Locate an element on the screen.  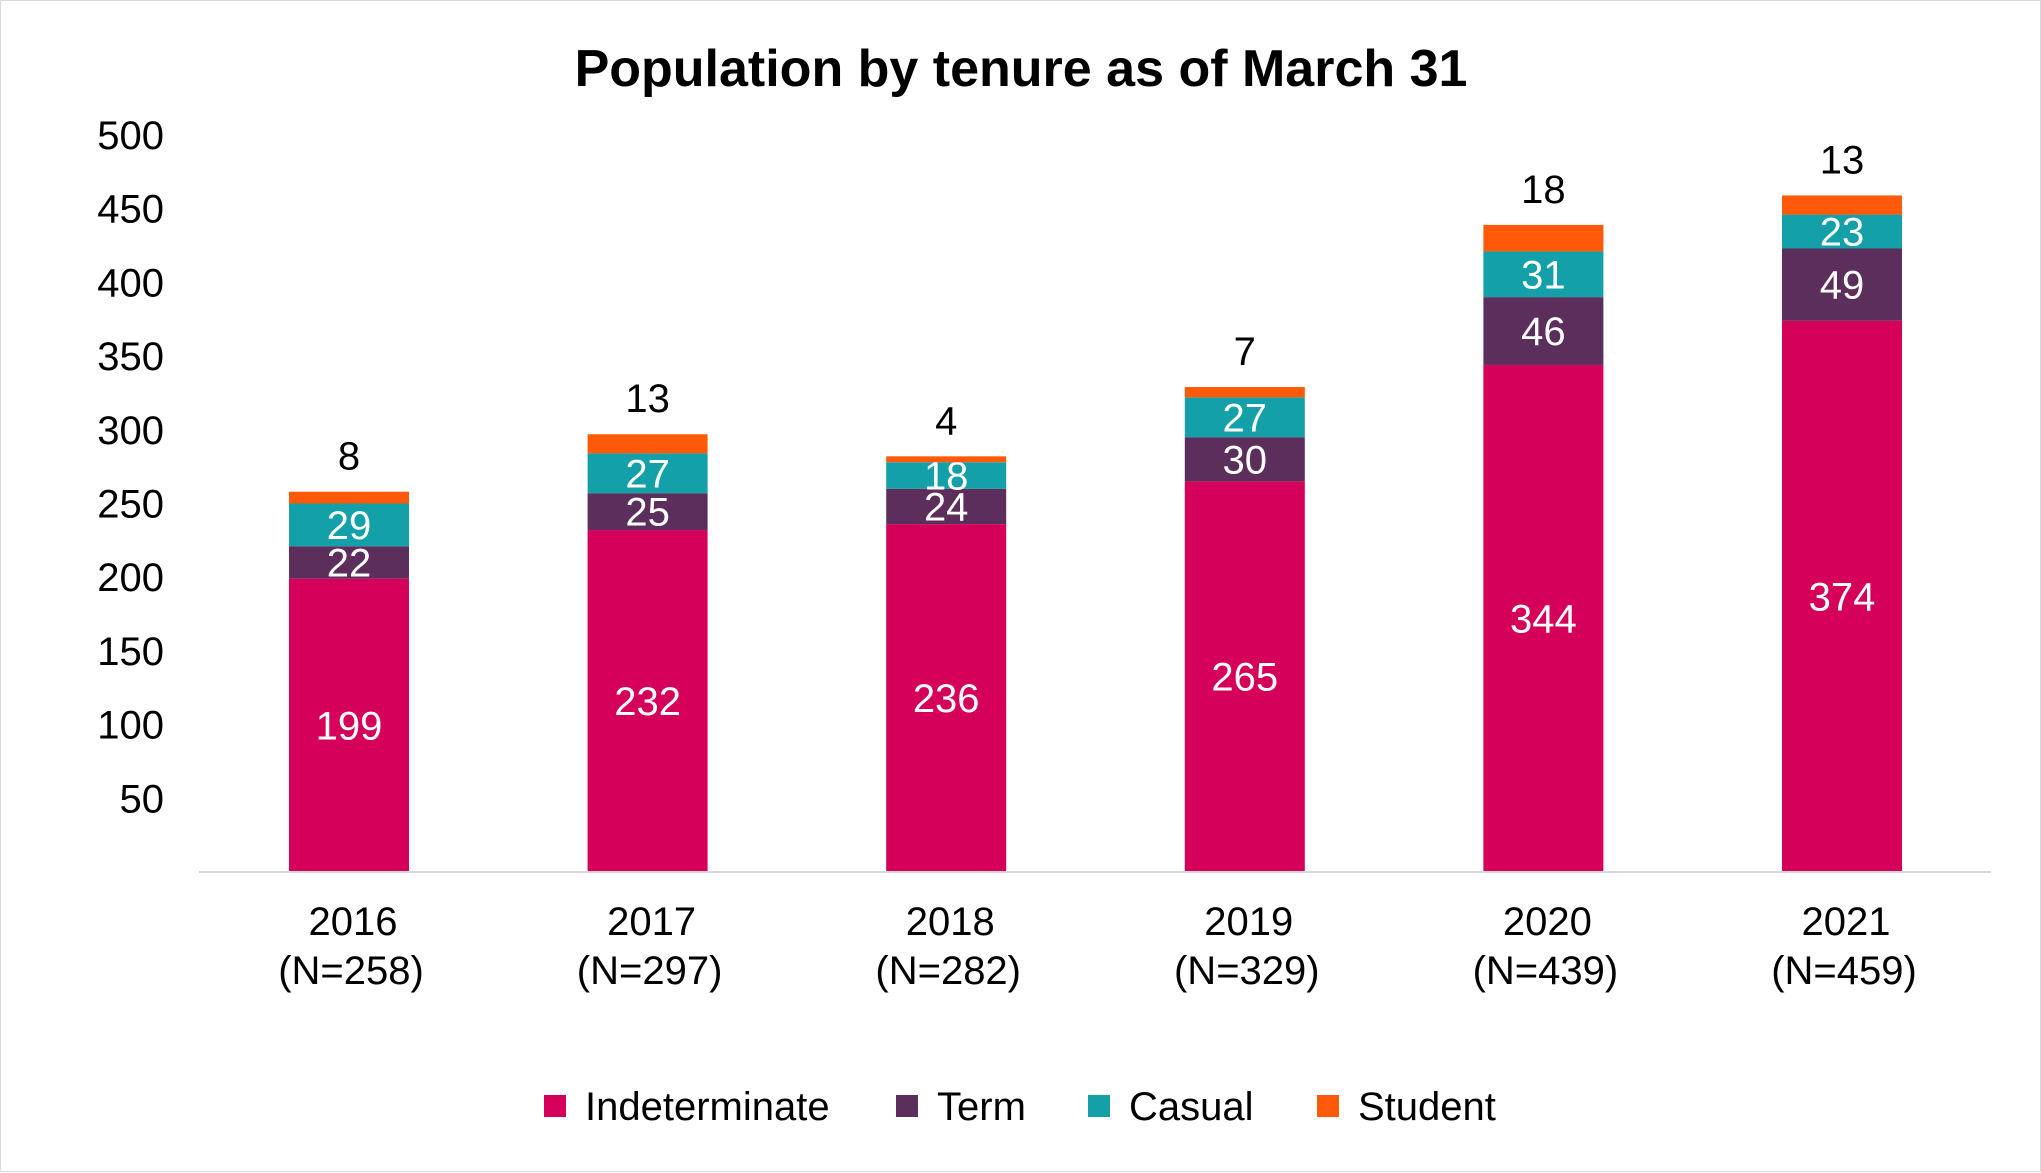
y-tick-label: 250 is located at coordinates (130, 505).